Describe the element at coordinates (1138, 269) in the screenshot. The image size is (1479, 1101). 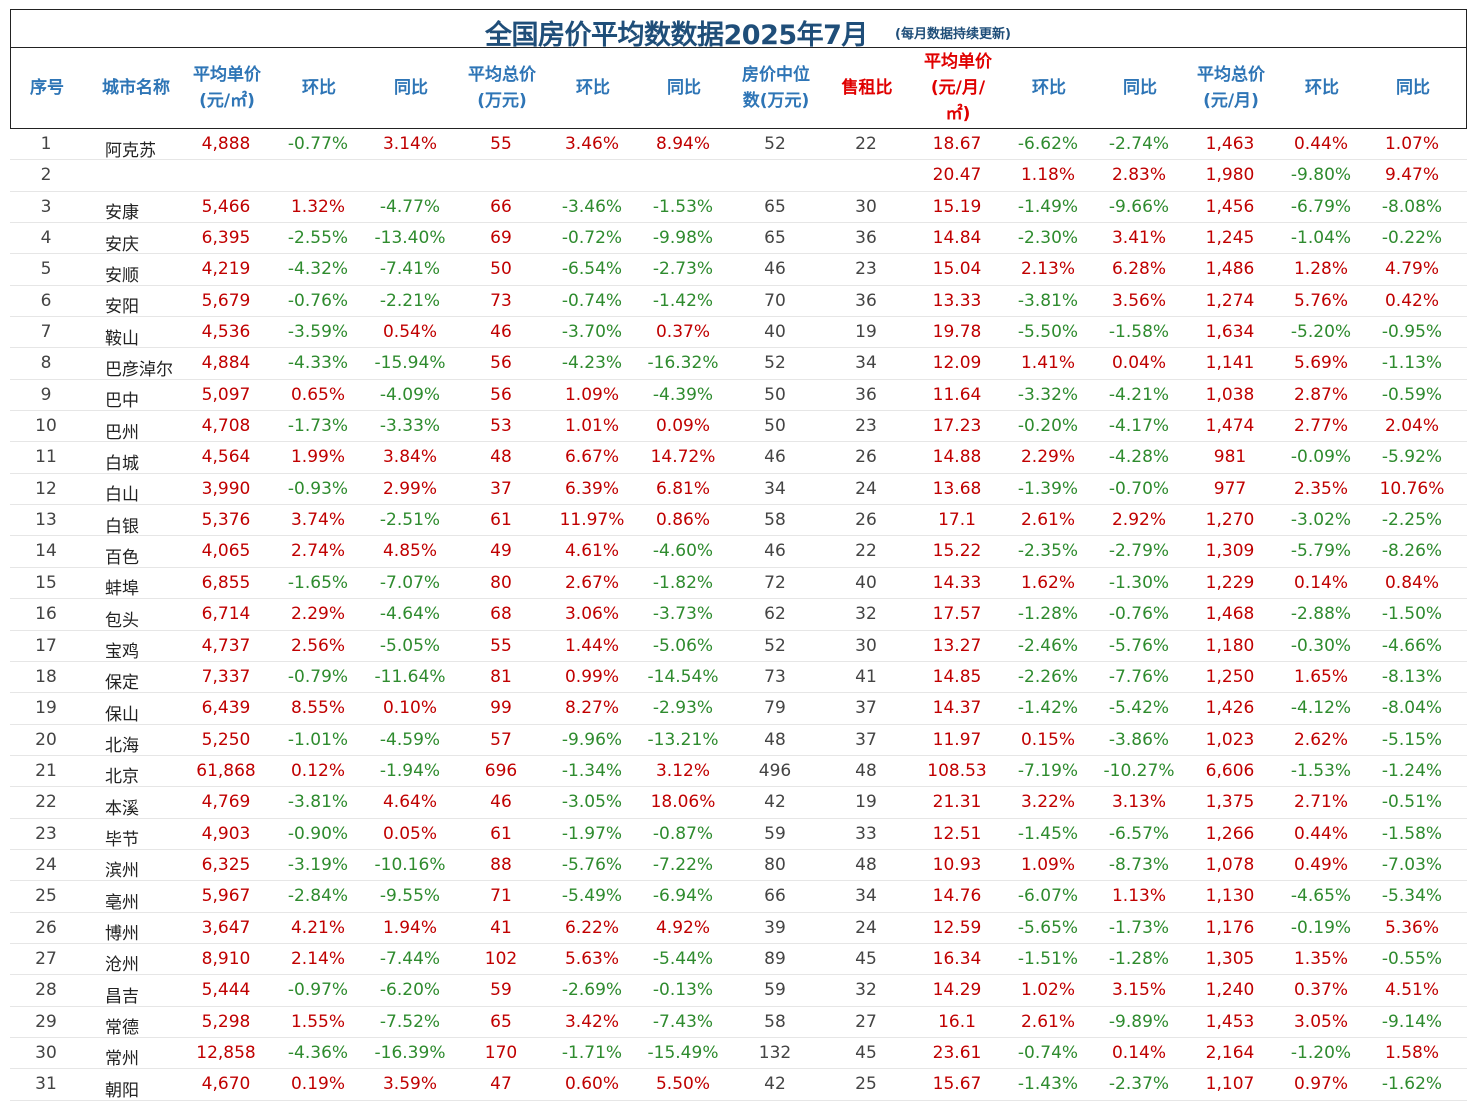
I see `cell-rent-unit-yoy: 6.28%` at that location.